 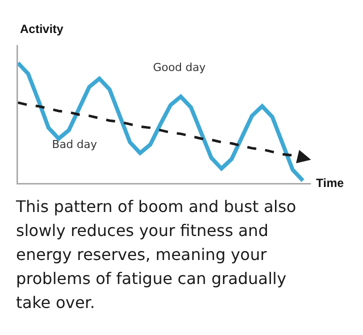 I want to click on annotation: Bad day, so click(x=75, y=144).